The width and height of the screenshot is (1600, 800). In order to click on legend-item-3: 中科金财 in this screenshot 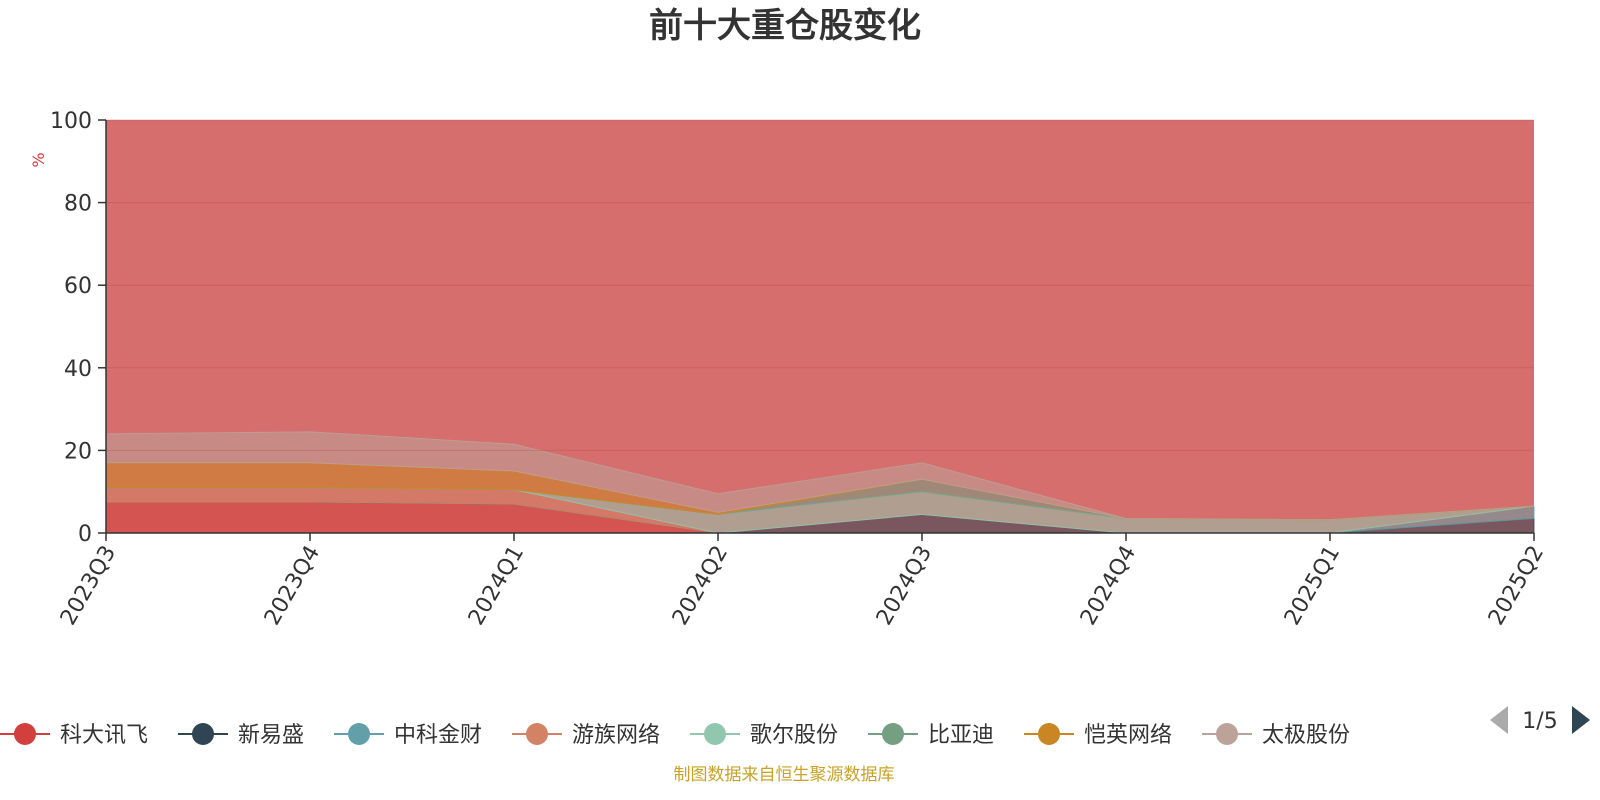, I will do `click(408, 735)`.